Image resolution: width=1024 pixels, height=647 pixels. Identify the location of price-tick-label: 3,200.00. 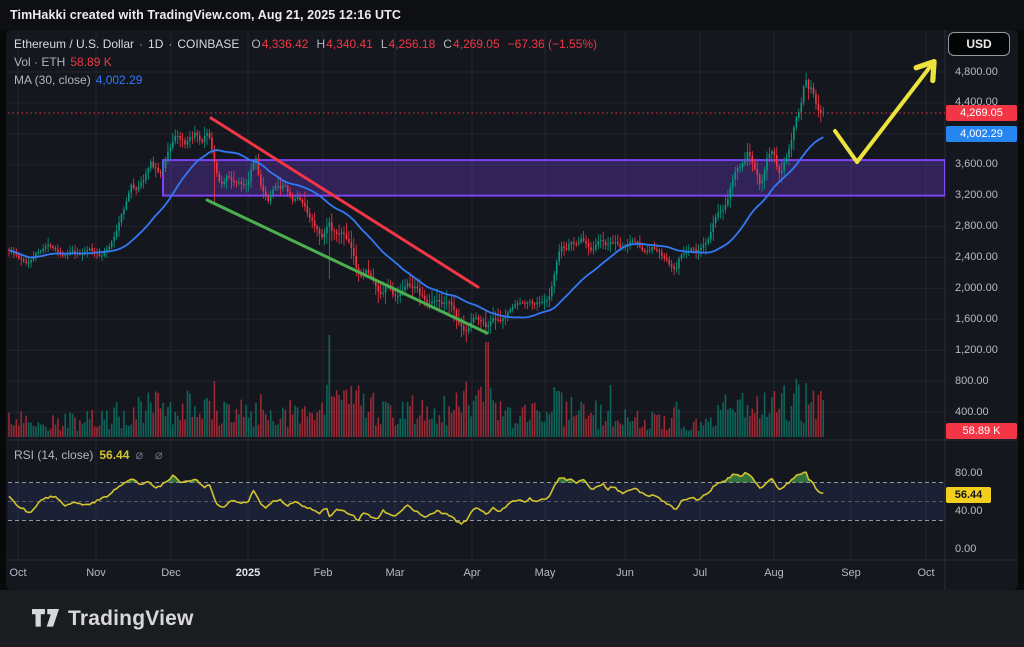
(976, 195).